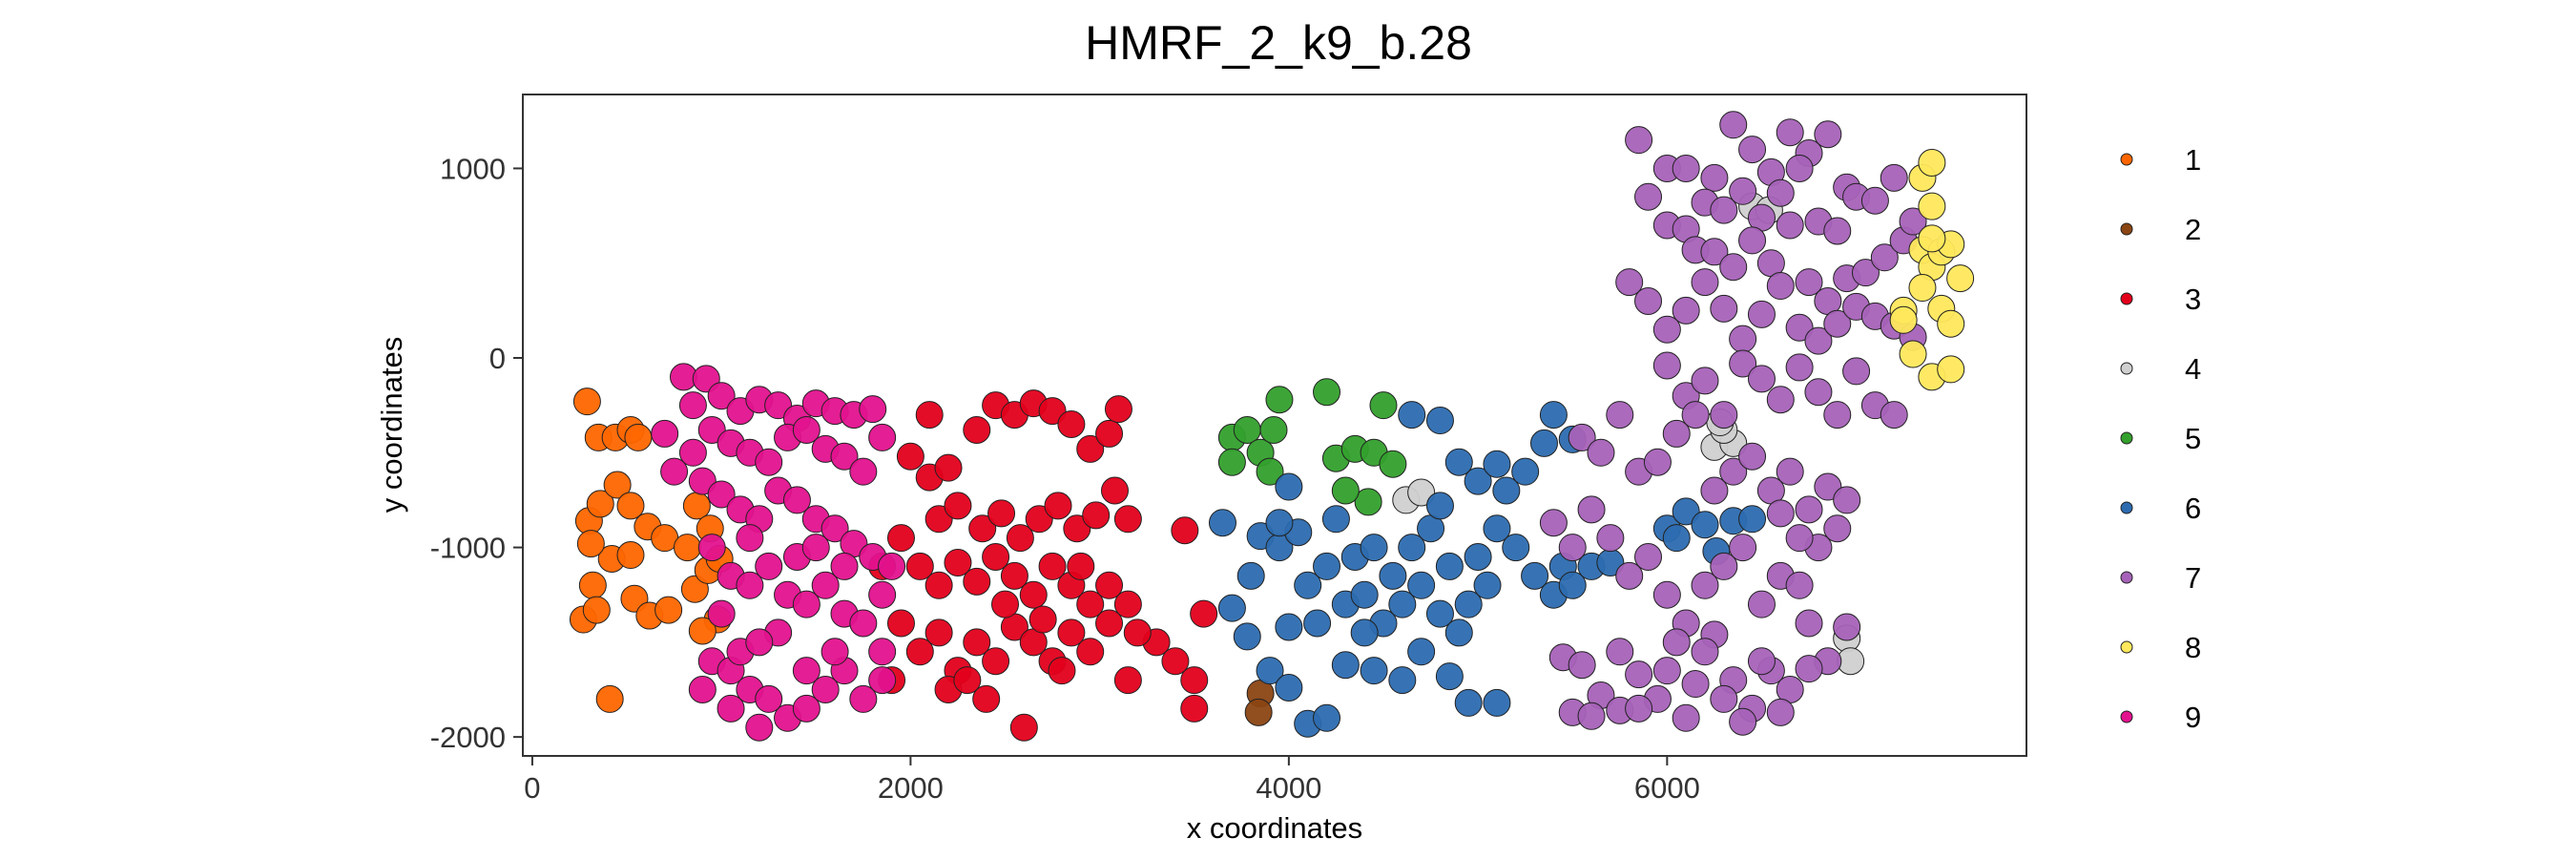  I want to click on x-tick-label: 2000, so click(911, 788).